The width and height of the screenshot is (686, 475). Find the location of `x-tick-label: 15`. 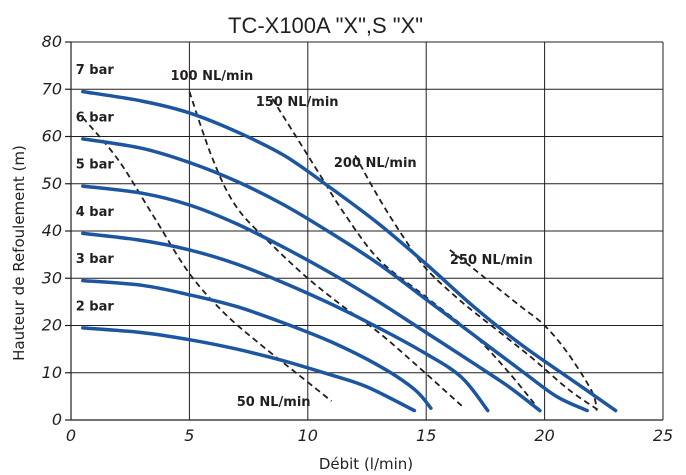

x-tick-label: 15 is located at coordinates (426, 435).